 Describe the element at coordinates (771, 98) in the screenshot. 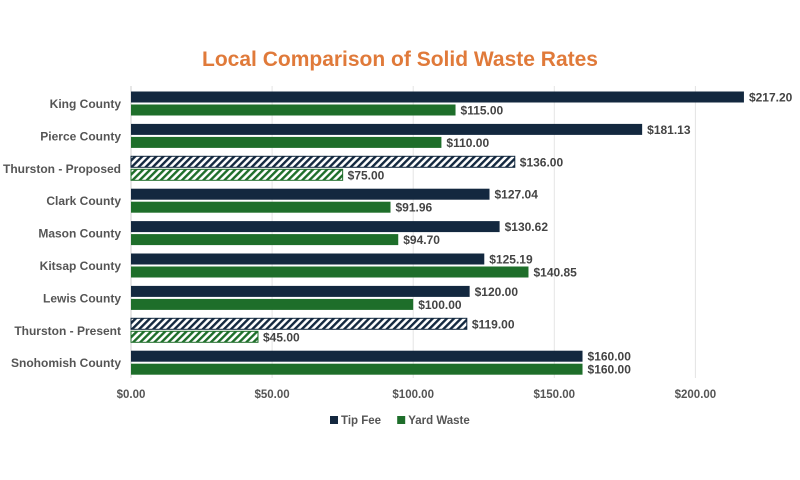

I see `data-label: $217.20` at that location.